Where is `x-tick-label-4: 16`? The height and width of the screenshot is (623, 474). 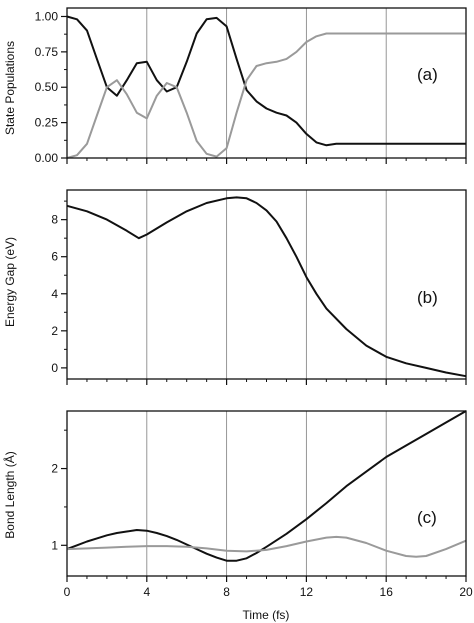
x-tick-label-4: 16 is located at coordinates (387, 592).